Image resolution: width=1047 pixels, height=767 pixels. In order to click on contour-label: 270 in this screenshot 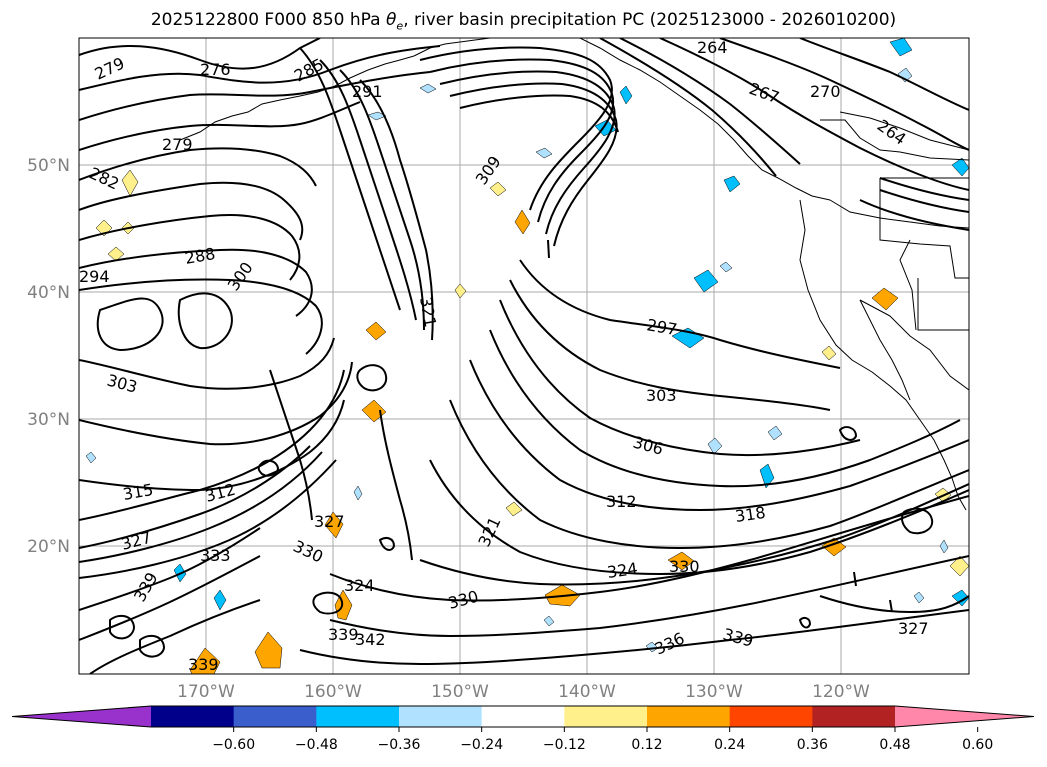, I will do `click(825, 91)`.